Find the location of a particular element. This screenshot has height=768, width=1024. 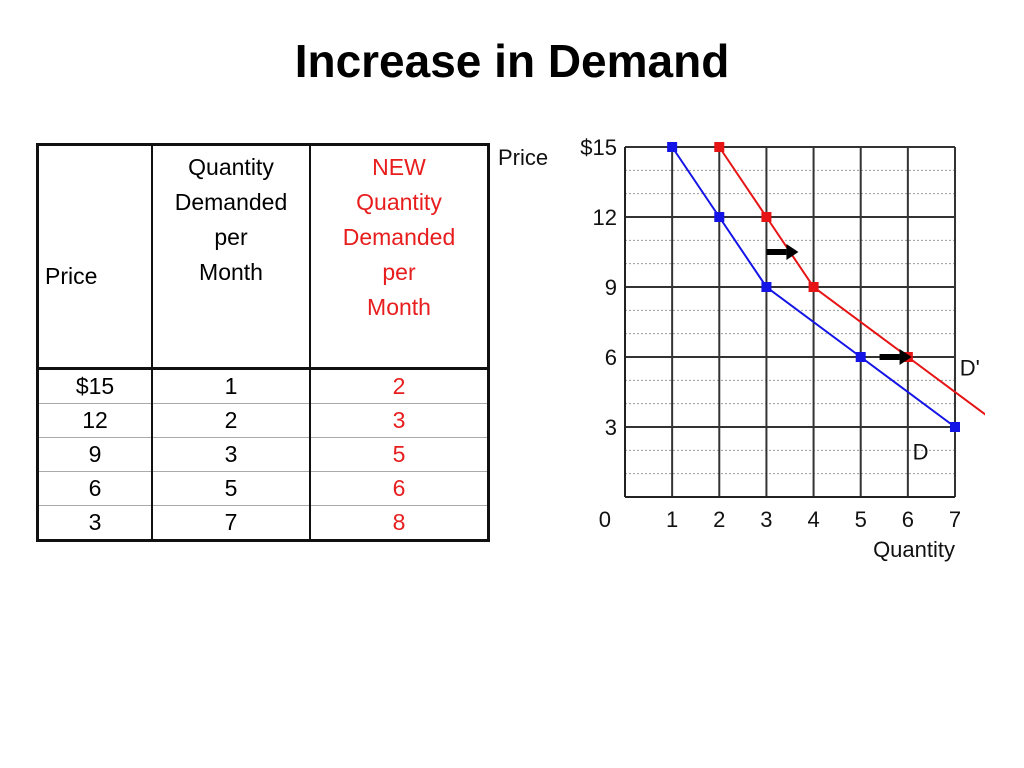

x-tick-label: 1 is located at coordinates (672, 519).